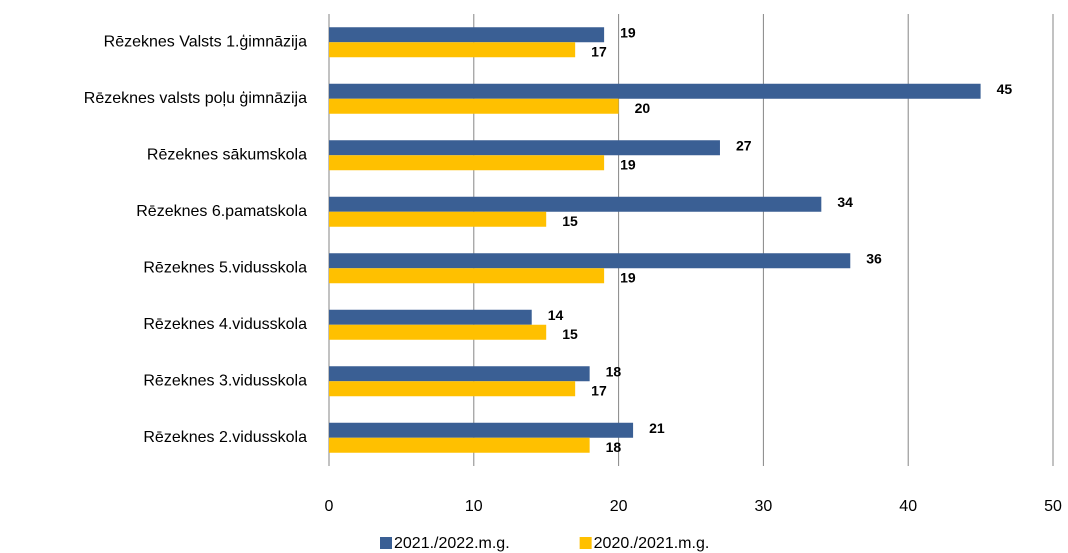 This screenshot has width=1068, height=553. What do you see at coordinates (764, 506) in the screenshot?
I see `x-tick-label: 30` at bounding box center [764, 506].